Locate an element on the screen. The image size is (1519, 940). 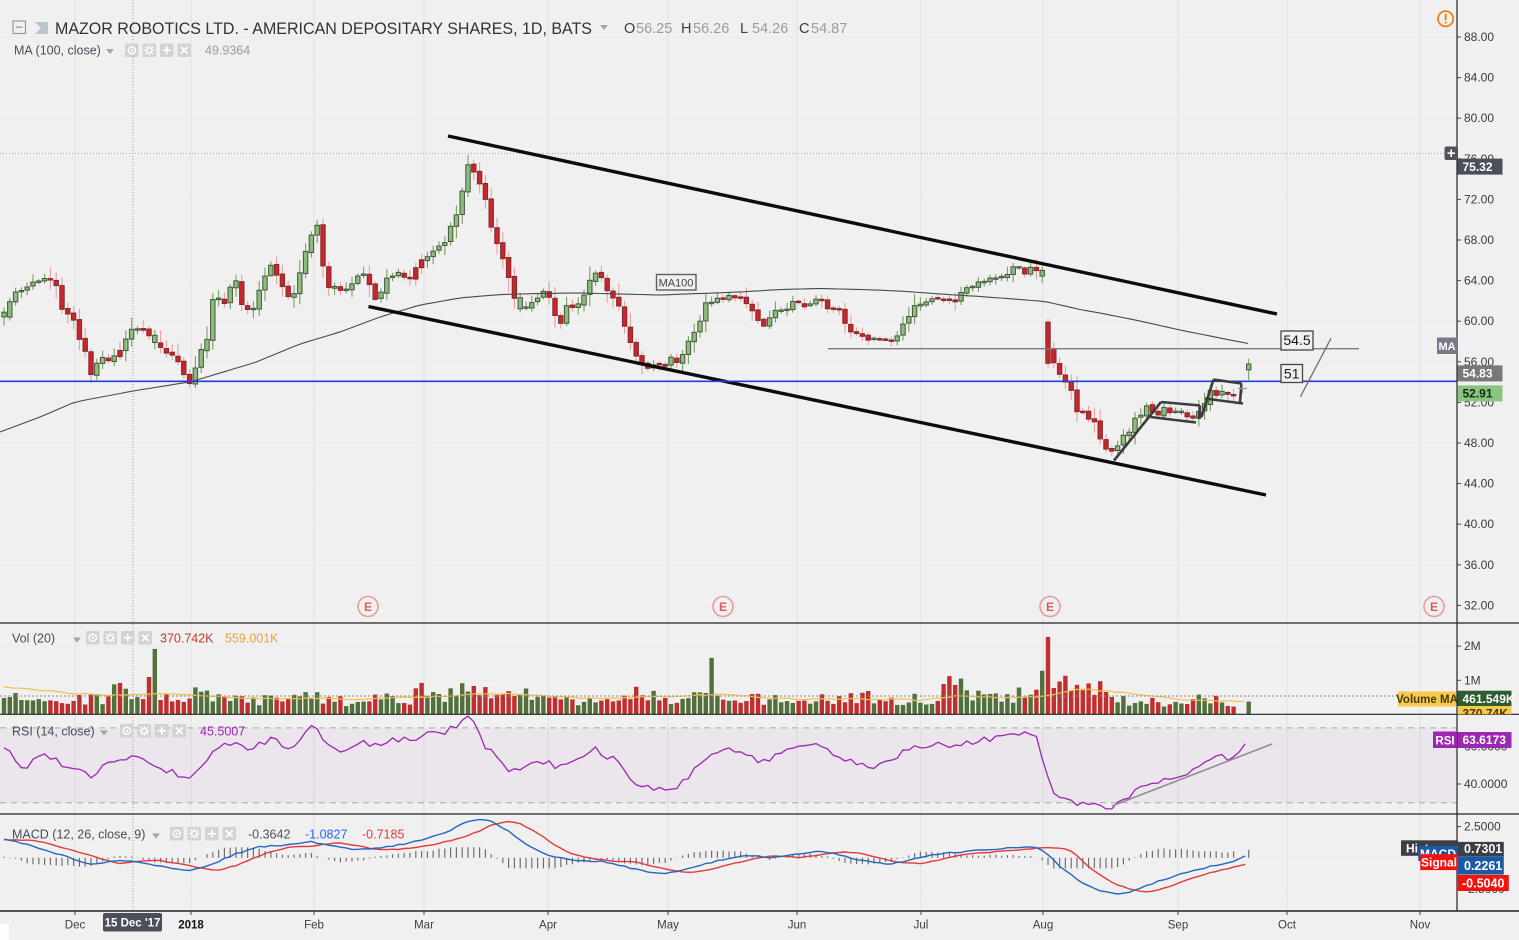
svg-text: 51 is located at coordinates (1292, 374).